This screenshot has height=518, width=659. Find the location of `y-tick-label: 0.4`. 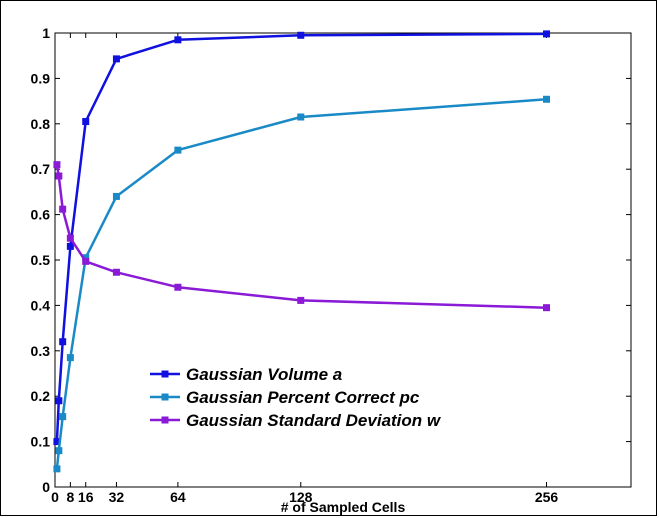

y-tick-label: 0.4 is located at coordinates (41, 305).